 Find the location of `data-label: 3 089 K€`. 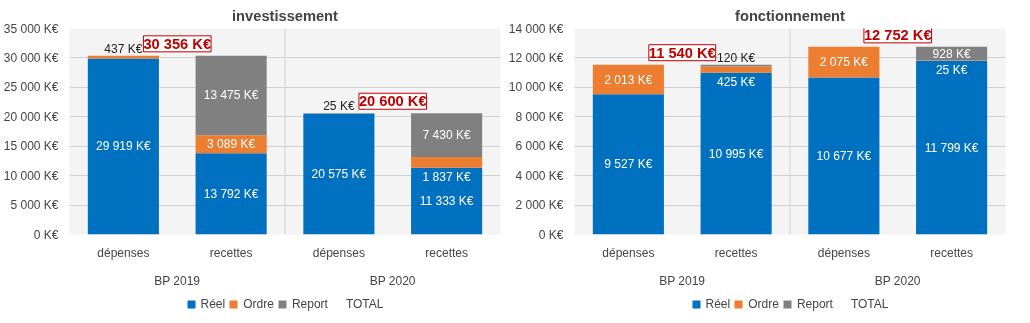

data-label: 3 089 K€ is located at coordinates (231, 144).